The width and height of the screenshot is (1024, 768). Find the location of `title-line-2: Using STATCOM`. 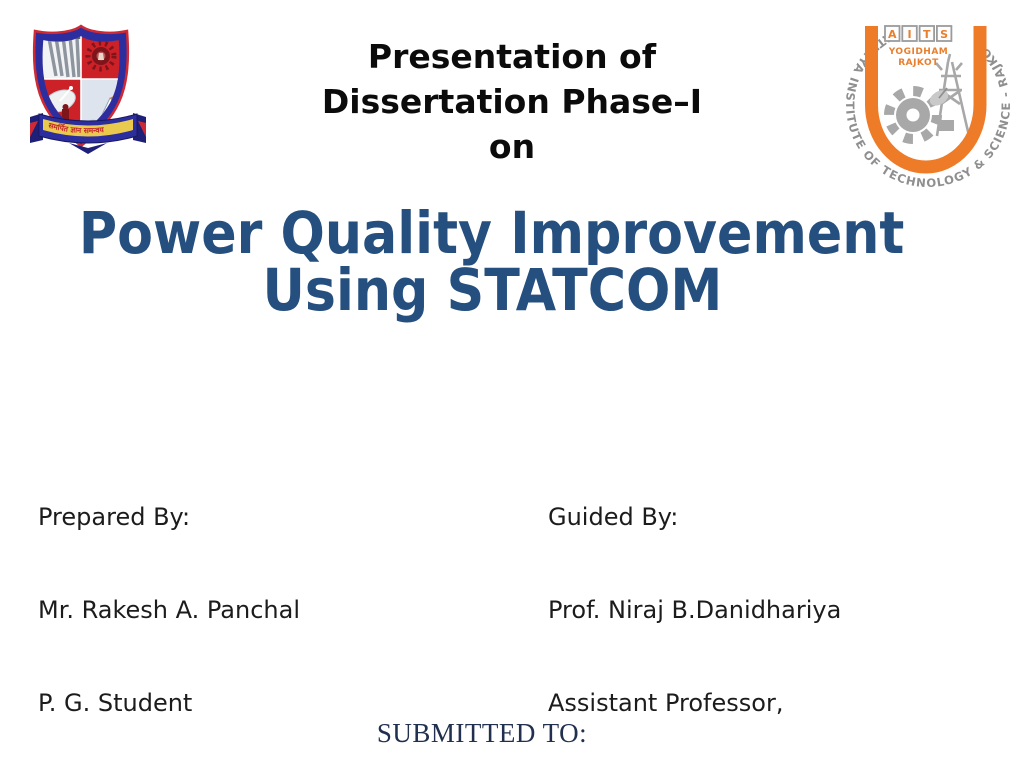

title-line-2: Using STATCOM is located at coordinates (492, 290).